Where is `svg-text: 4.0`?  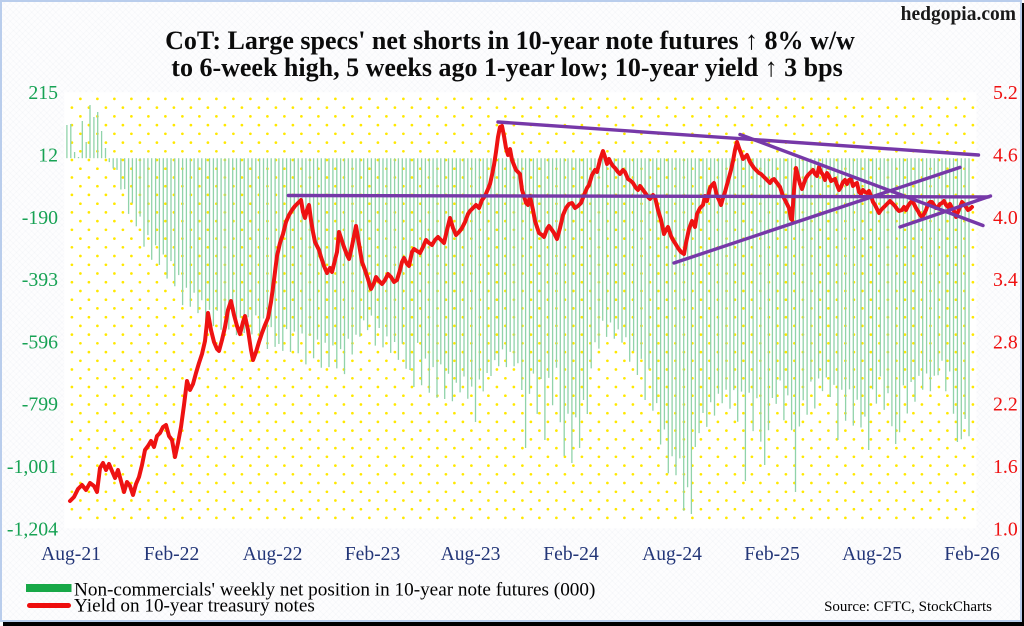 svg-text: 4.0 is located at coordinates (1005, 218).